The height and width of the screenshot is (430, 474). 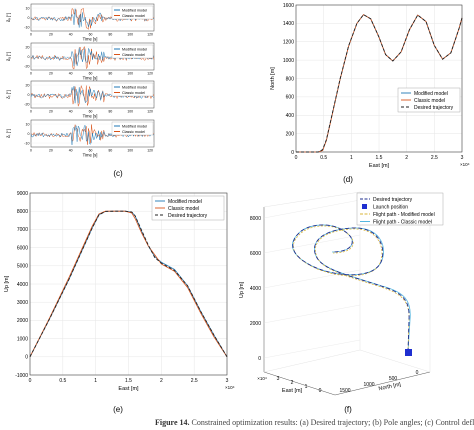 I want to click on y-axis-label: Up [m], so click(x=7, y=283).